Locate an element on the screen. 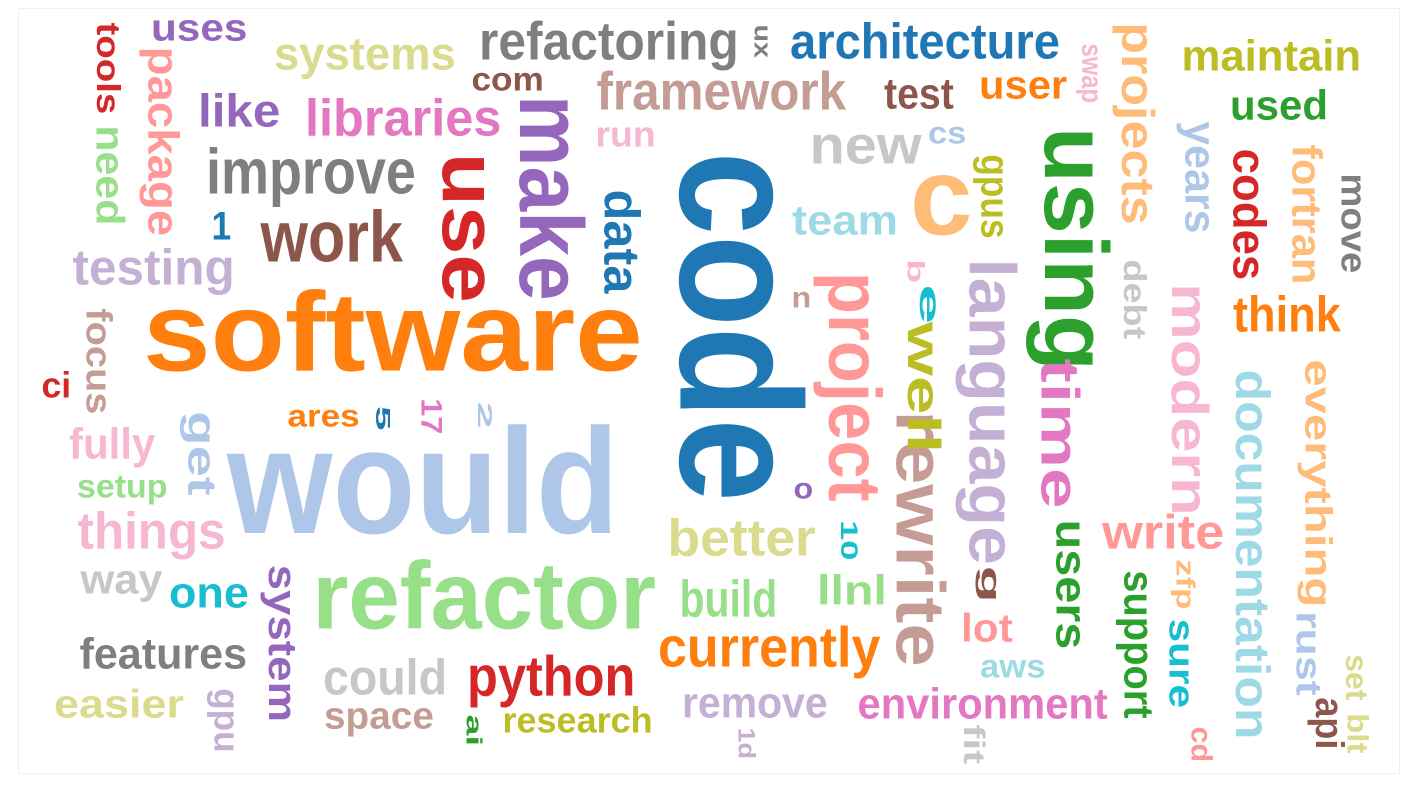 The width and height of the screenshot is (1406, 794). word-86: fit is located at coordinates (973, 743).